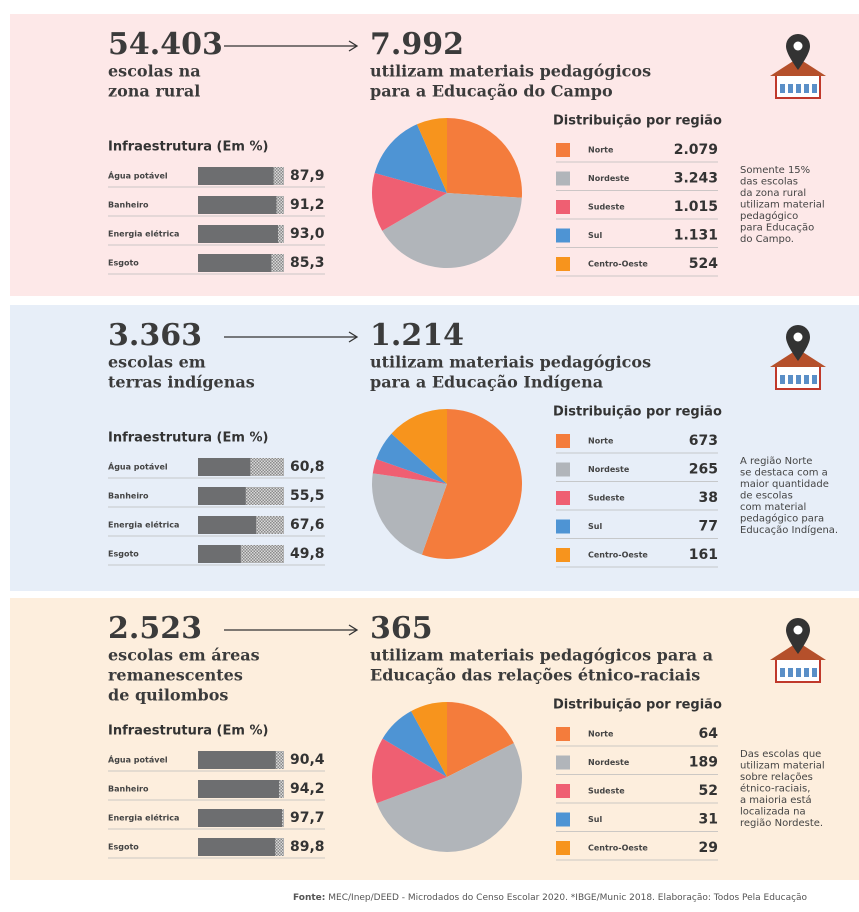 This screenshot has height=912, width=859. Describe the element at coordinates (618, 555) in the screenshot. I see `legend-label: Centro-Oeste` at that location.